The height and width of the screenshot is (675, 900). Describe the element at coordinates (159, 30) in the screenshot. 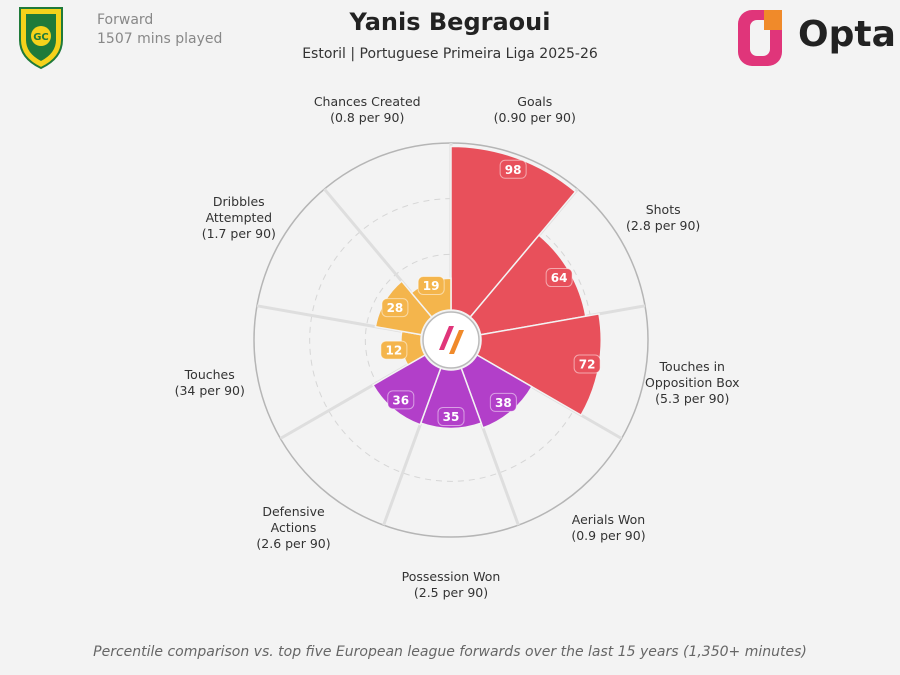

I see `player-info: Forward 1507 mins played` at that location.